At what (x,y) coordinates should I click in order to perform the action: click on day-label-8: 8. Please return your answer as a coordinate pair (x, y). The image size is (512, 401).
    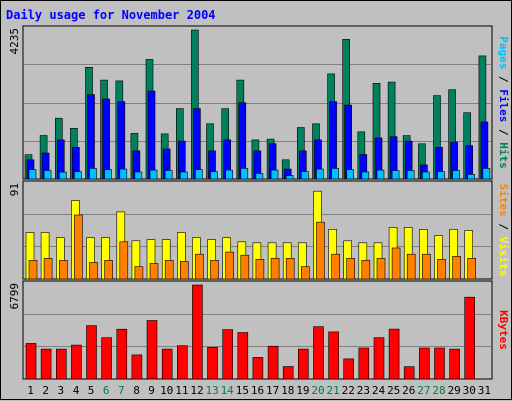
    Looking at the image, I should click on (136, 390).